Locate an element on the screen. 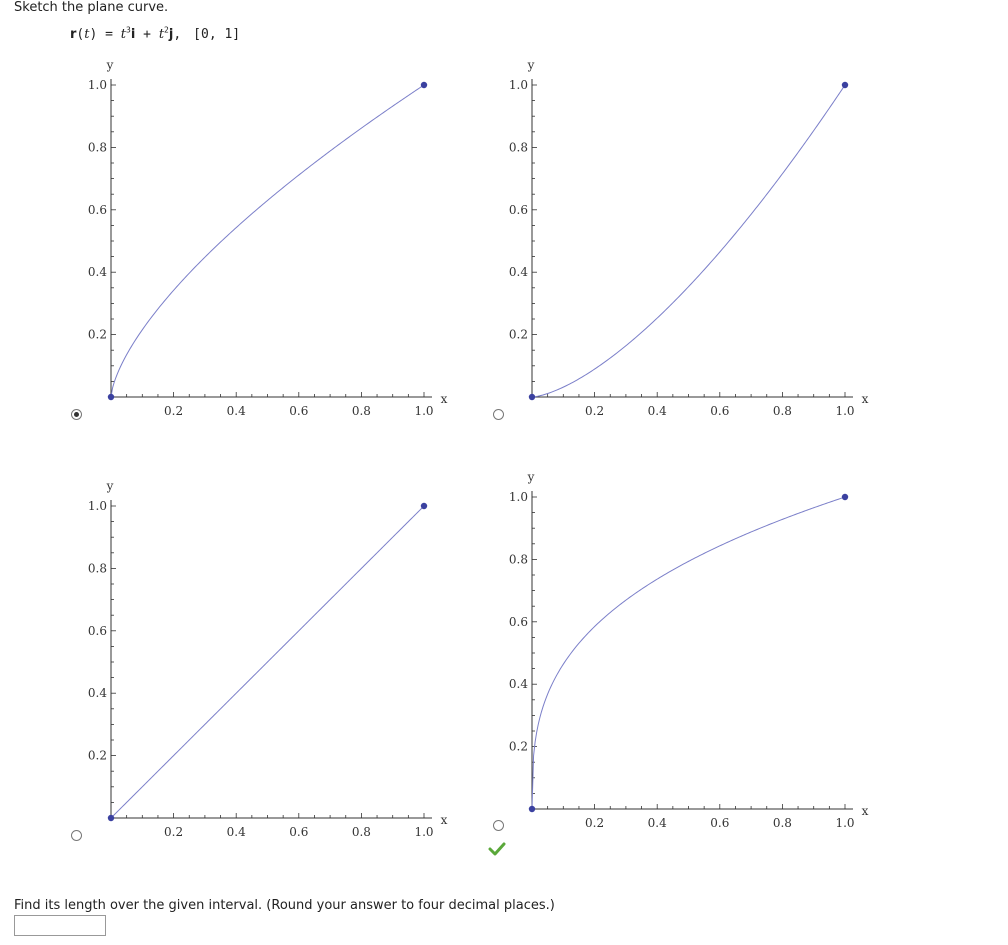 Image resolution: width=1008 pixels, height=945 pixels. plot-d: 0.2 0.4 0.6 0.8 1.0 0.2 0.4 0.6 0.8 1.0 x y is located at coordinates (689, 650).